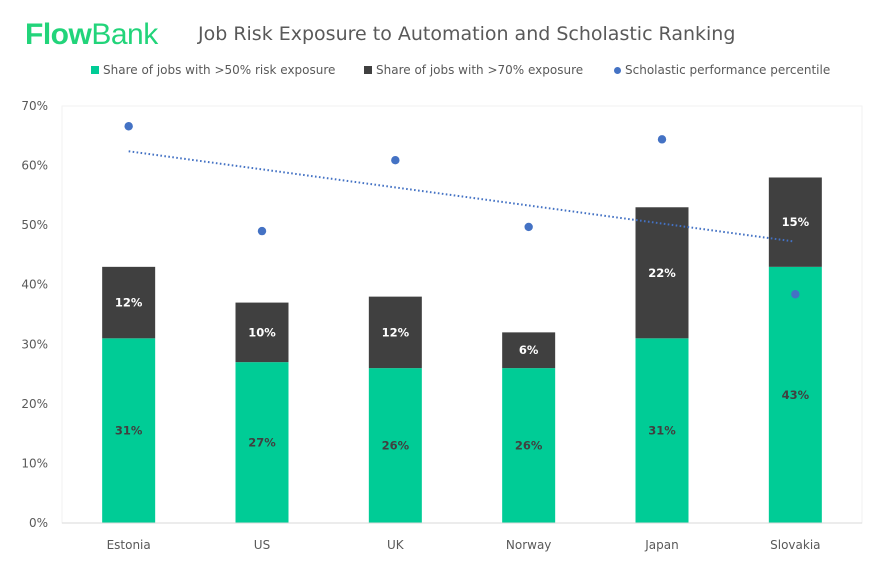 The image size is (885, 571). Describe the element at coordinates (58, 34) in the screenshot. I see `logo-flow: Flow` at that location.